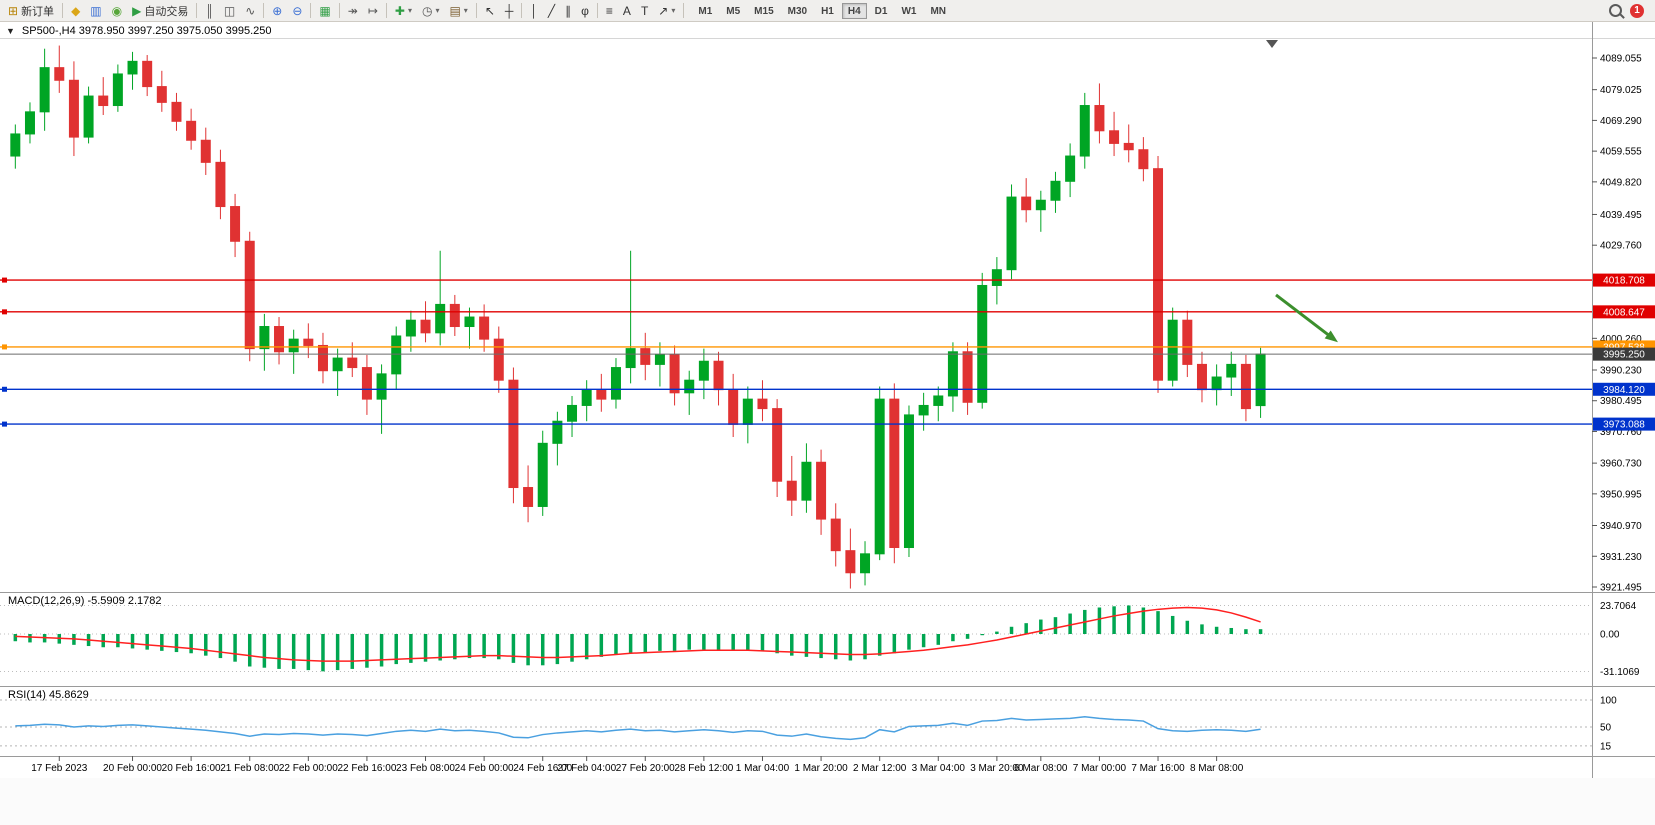 The height and width of the screenshot is (825, 1655). Describe the element at coordinates (1621, 59) in the screenshot. I see `svg-text: 4089.055` at that location.